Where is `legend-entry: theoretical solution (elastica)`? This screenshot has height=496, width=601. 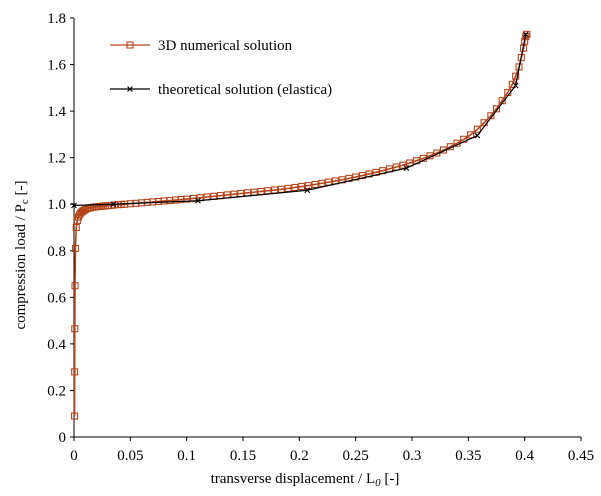 legend-entry: theoretical solution (elastica) is located at coordinates (221, 90).